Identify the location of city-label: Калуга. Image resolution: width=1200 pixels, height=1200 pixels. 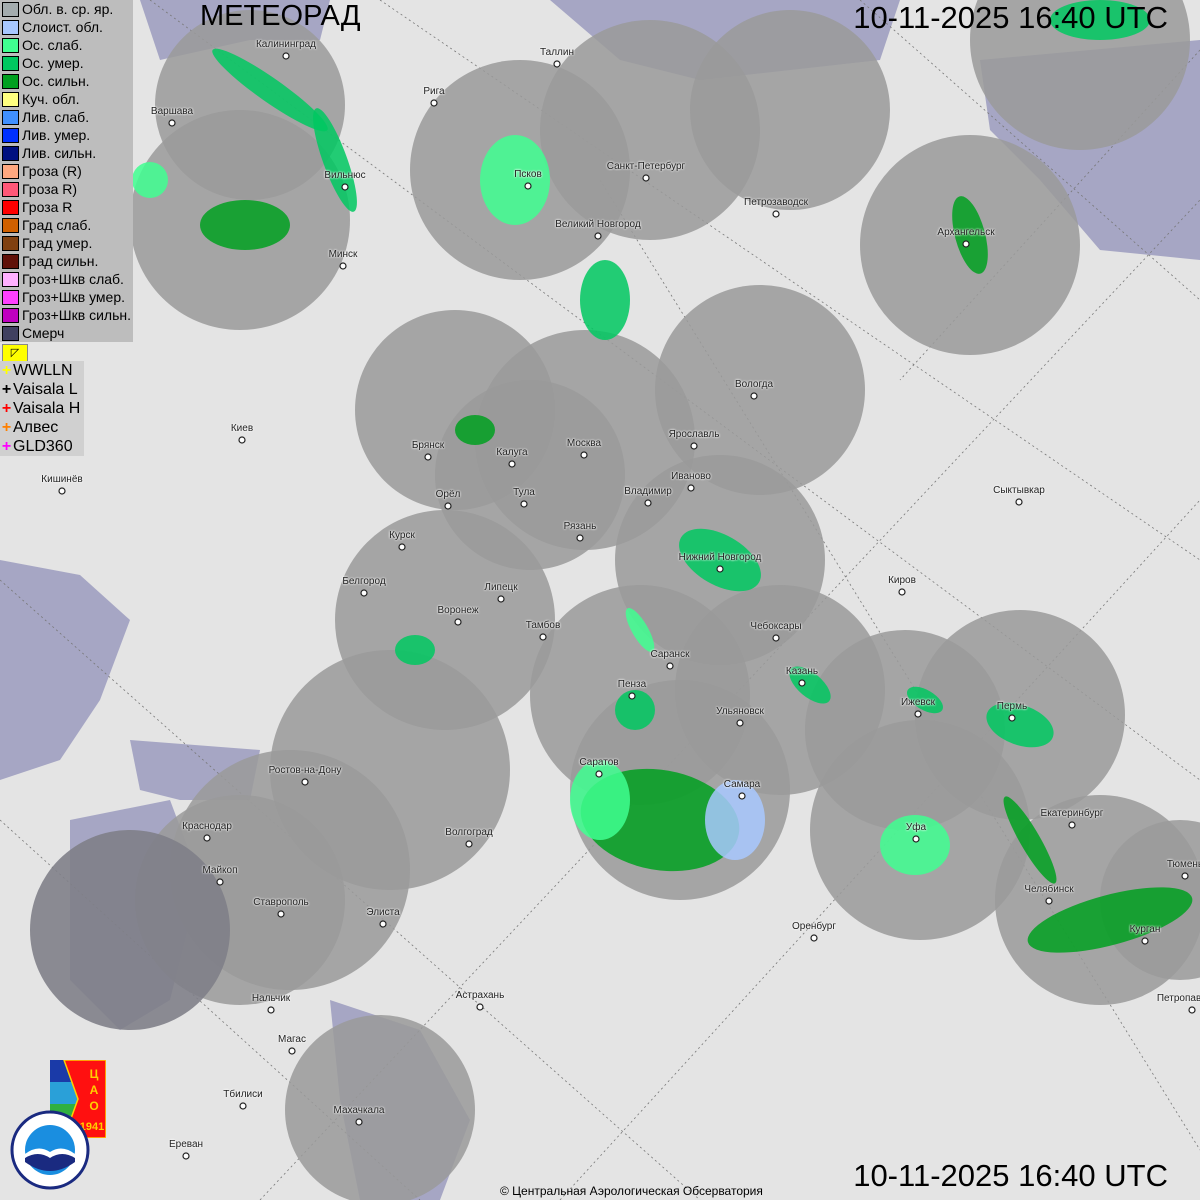
(512, 452).